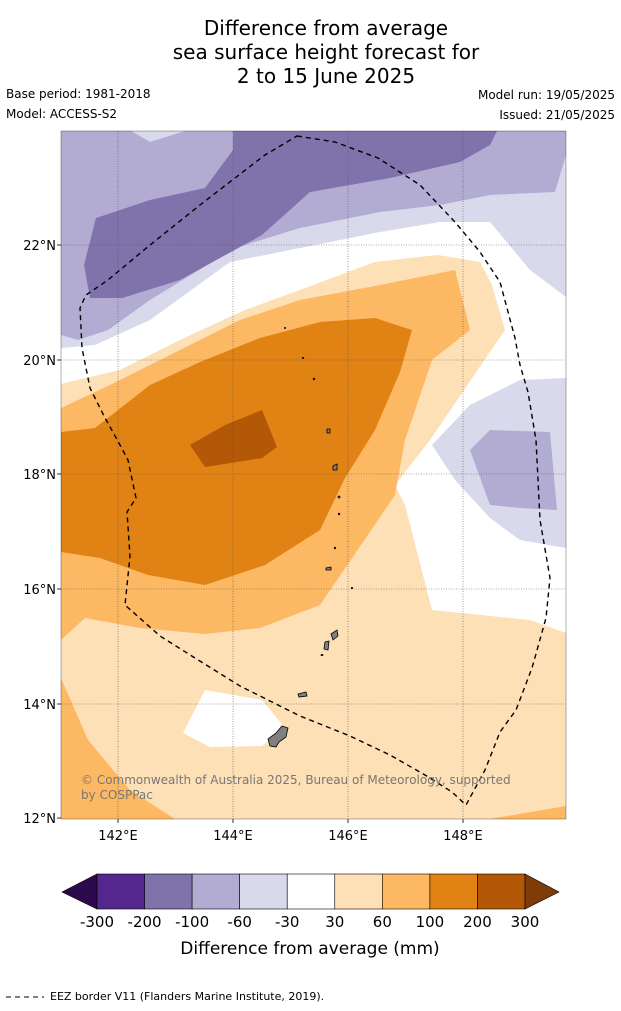 This screenshot has height=1011, width=621. Describe the element at coordinates (328, 431) in the screenshot. I see `island-agrihan` at that location.